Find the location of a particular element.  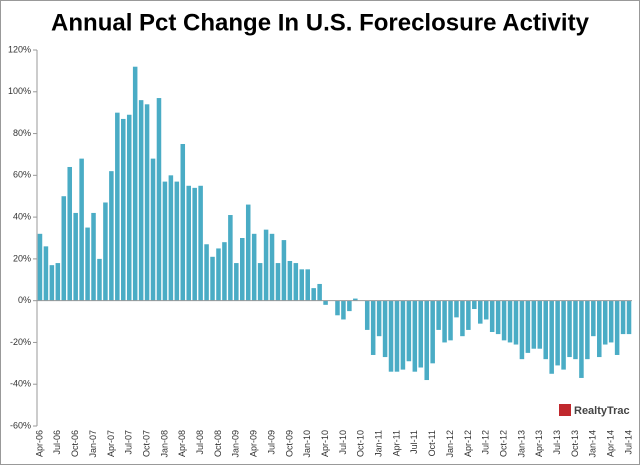

y-tick-label: 40% is located at coordinates (22, 216).